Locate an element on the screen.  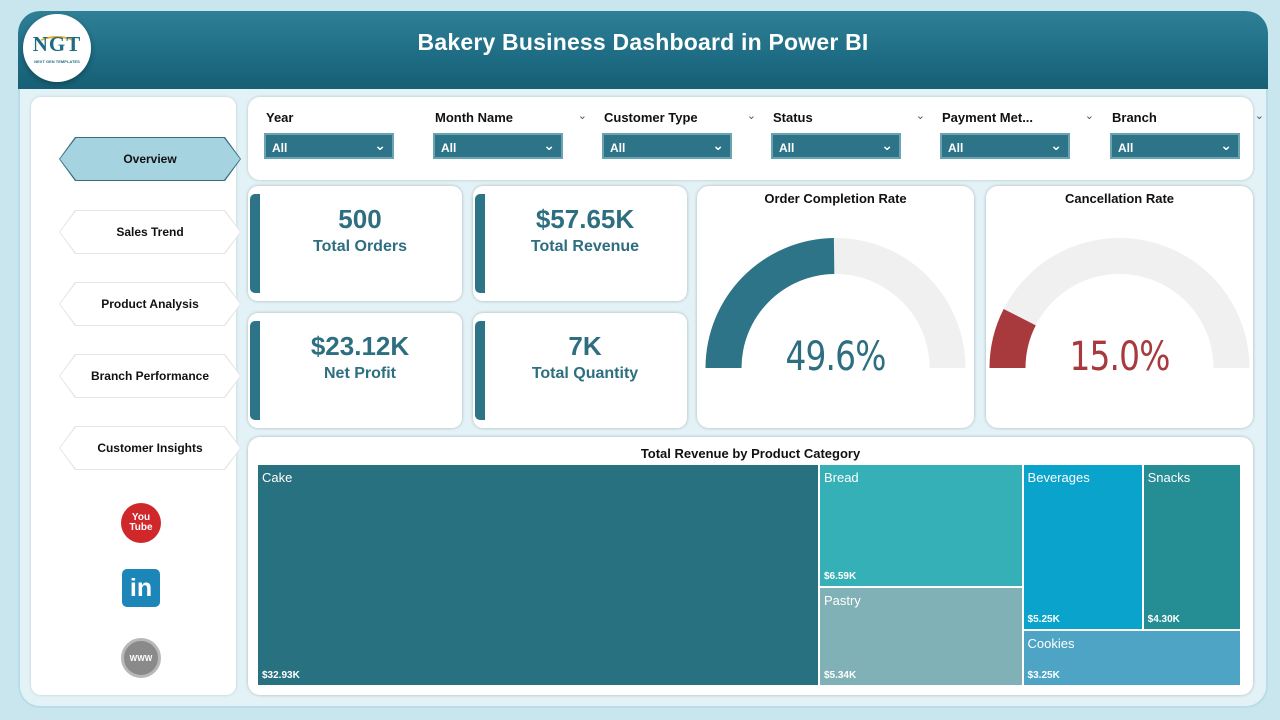
logo-text: NGT is located at coordinates (57, 44).